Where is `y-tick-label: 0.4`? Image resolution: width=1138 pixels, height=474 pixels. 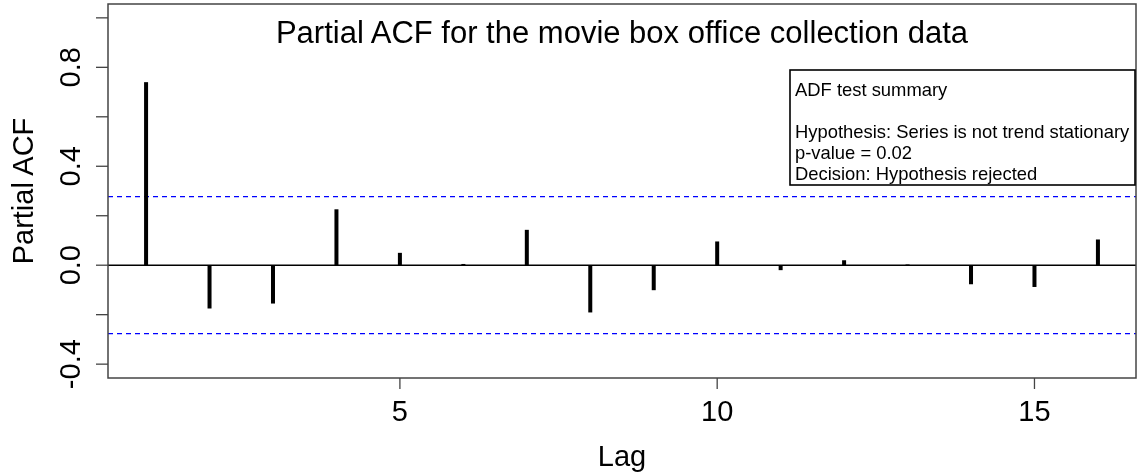
y-tick-label: 0.4 is located at coordinates (70, 166).